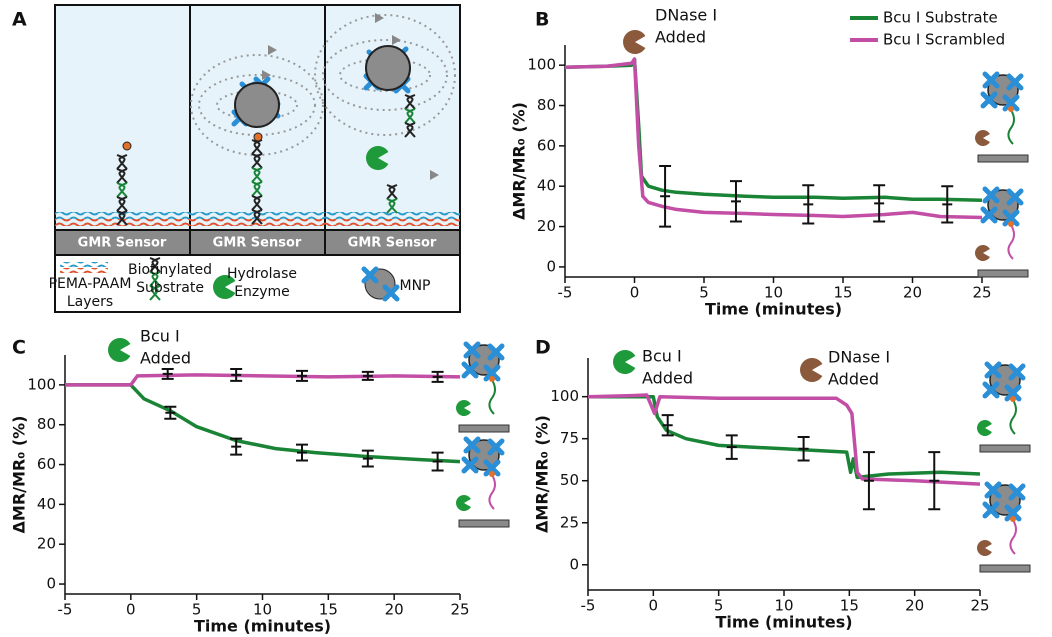 This screenshot has height=637, width=1052. What do you see at coordinates (940, 18) in the screenshot?
I see `legend-label: Bcu I Substrate` at bounding box center [940, 18].